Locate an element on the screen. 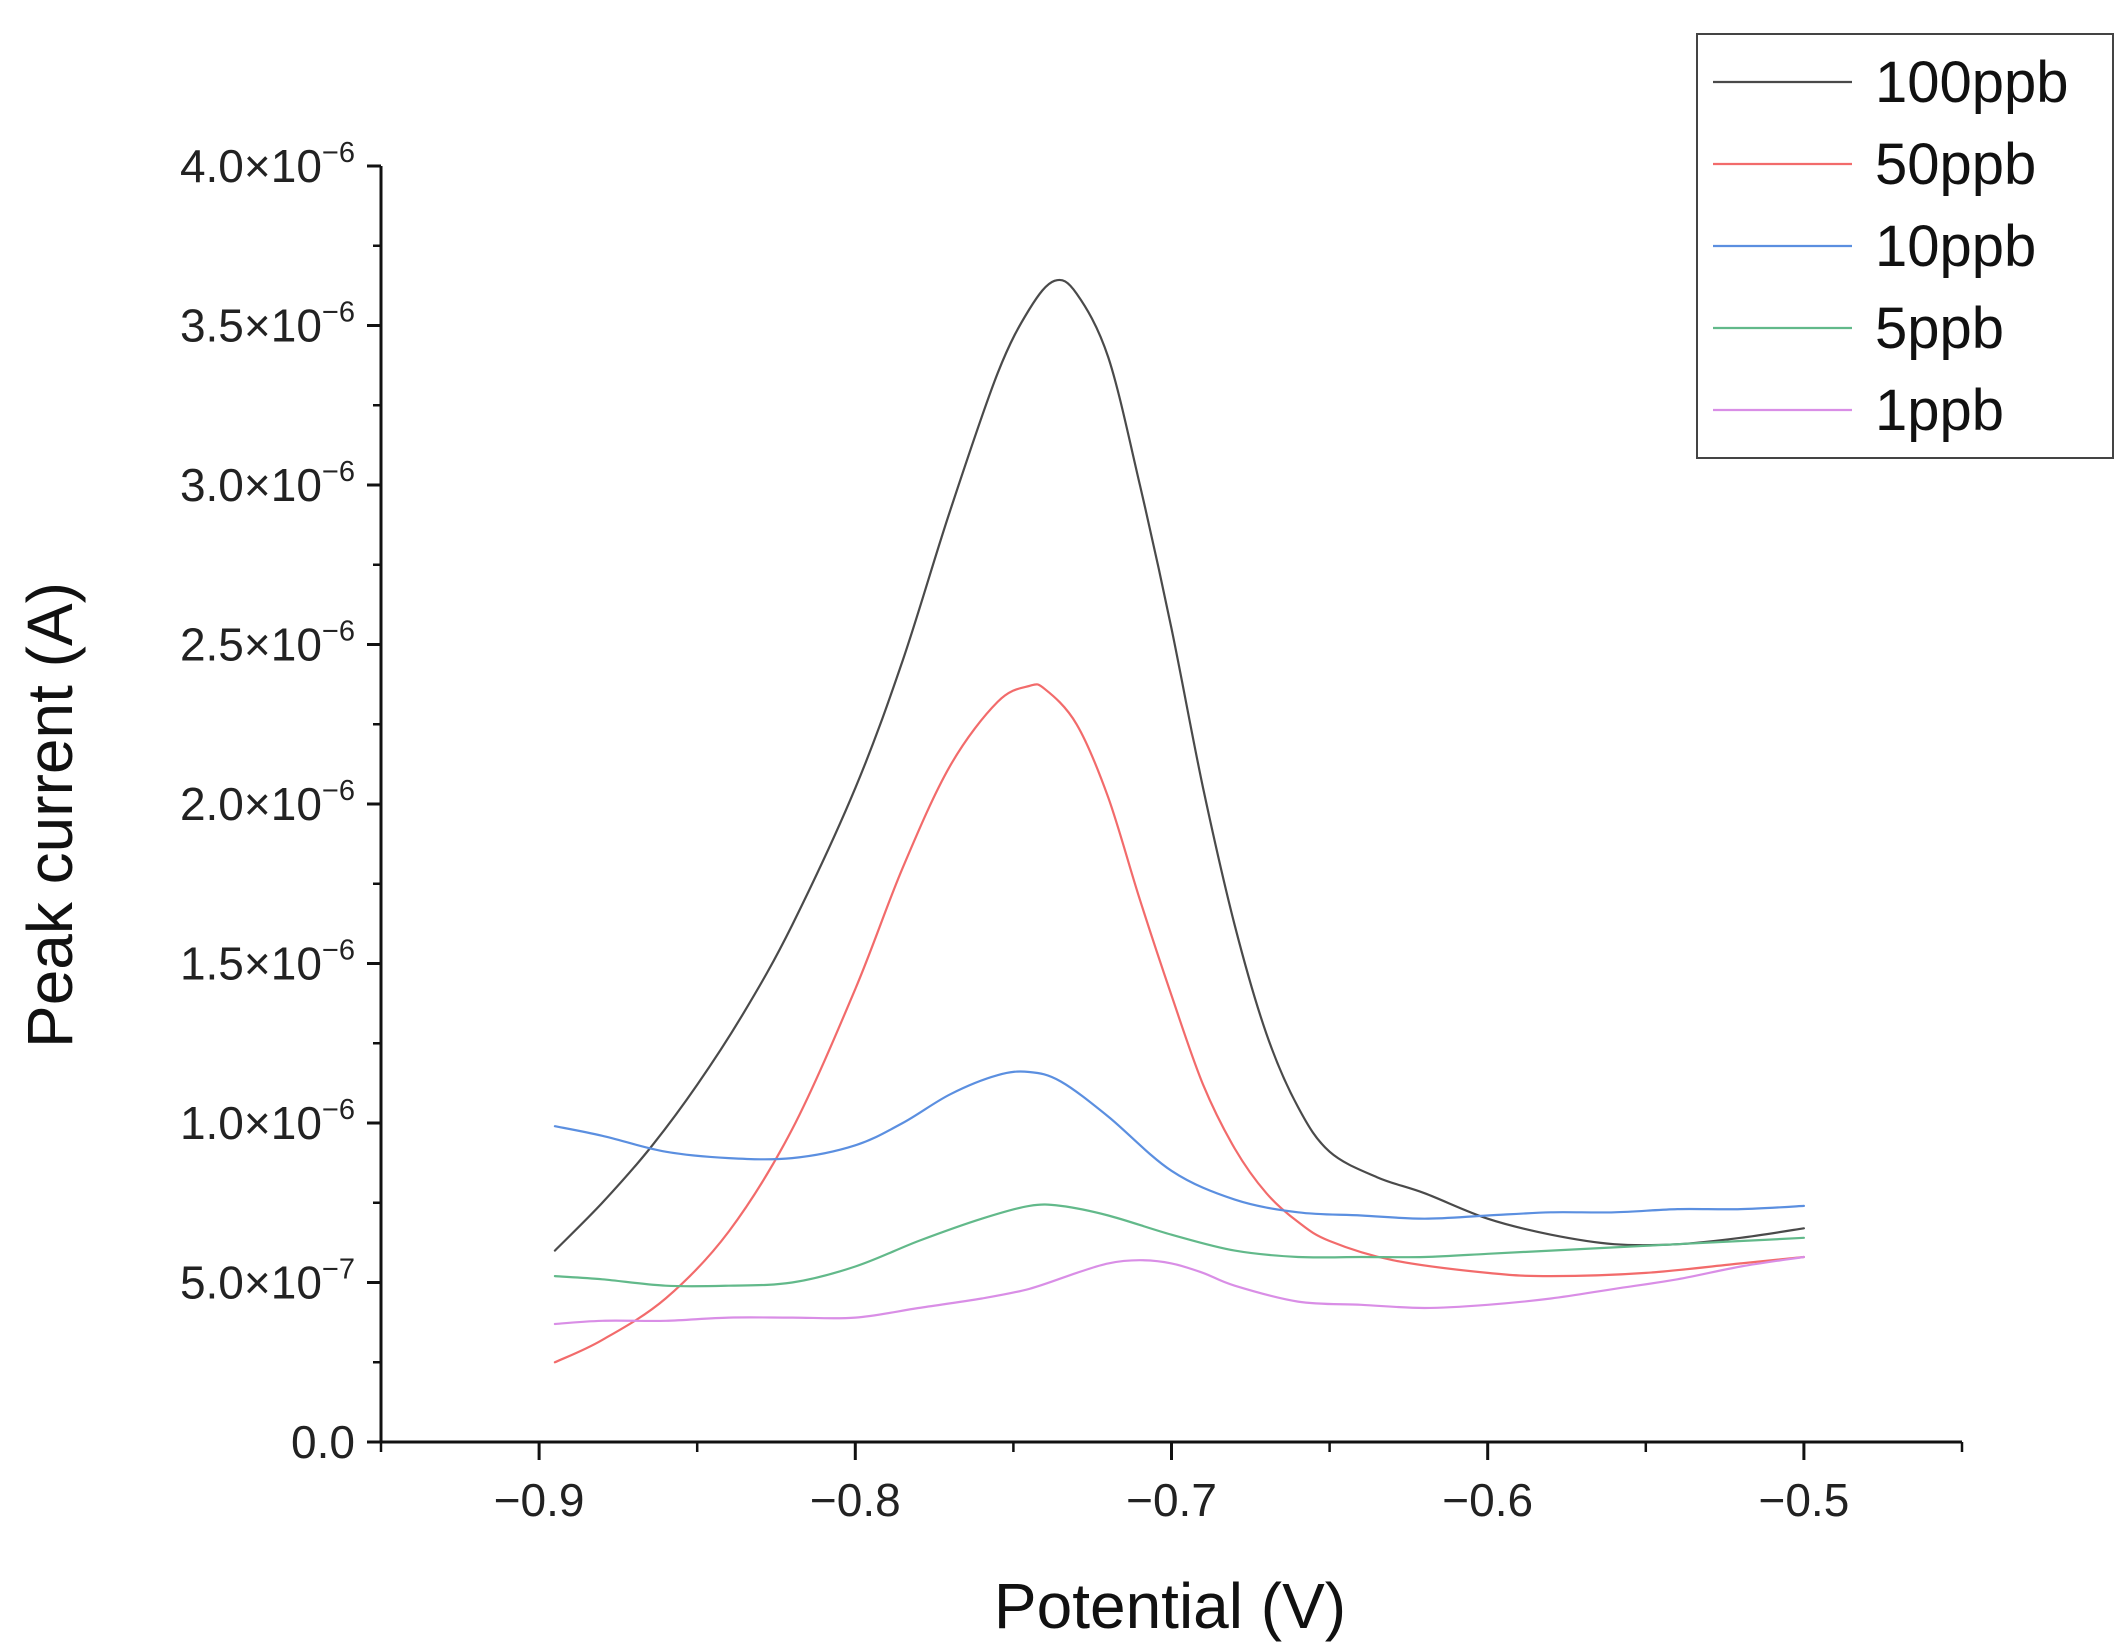  y-tick-label: 2.0×10⁻⁶ is located at coordinates (267, 802).